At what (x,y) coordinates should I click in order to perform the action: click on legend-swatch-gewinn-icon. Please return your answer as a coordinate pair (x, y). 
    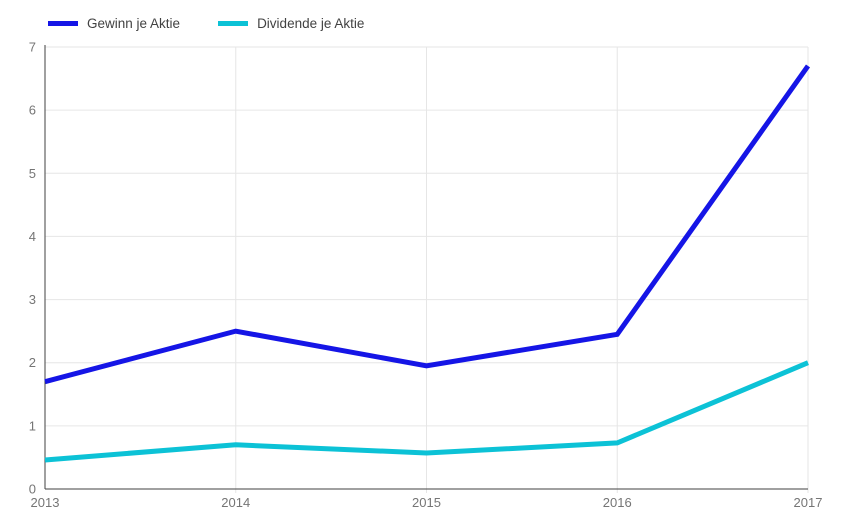
    Looking at the image, I should click on (63, 24).